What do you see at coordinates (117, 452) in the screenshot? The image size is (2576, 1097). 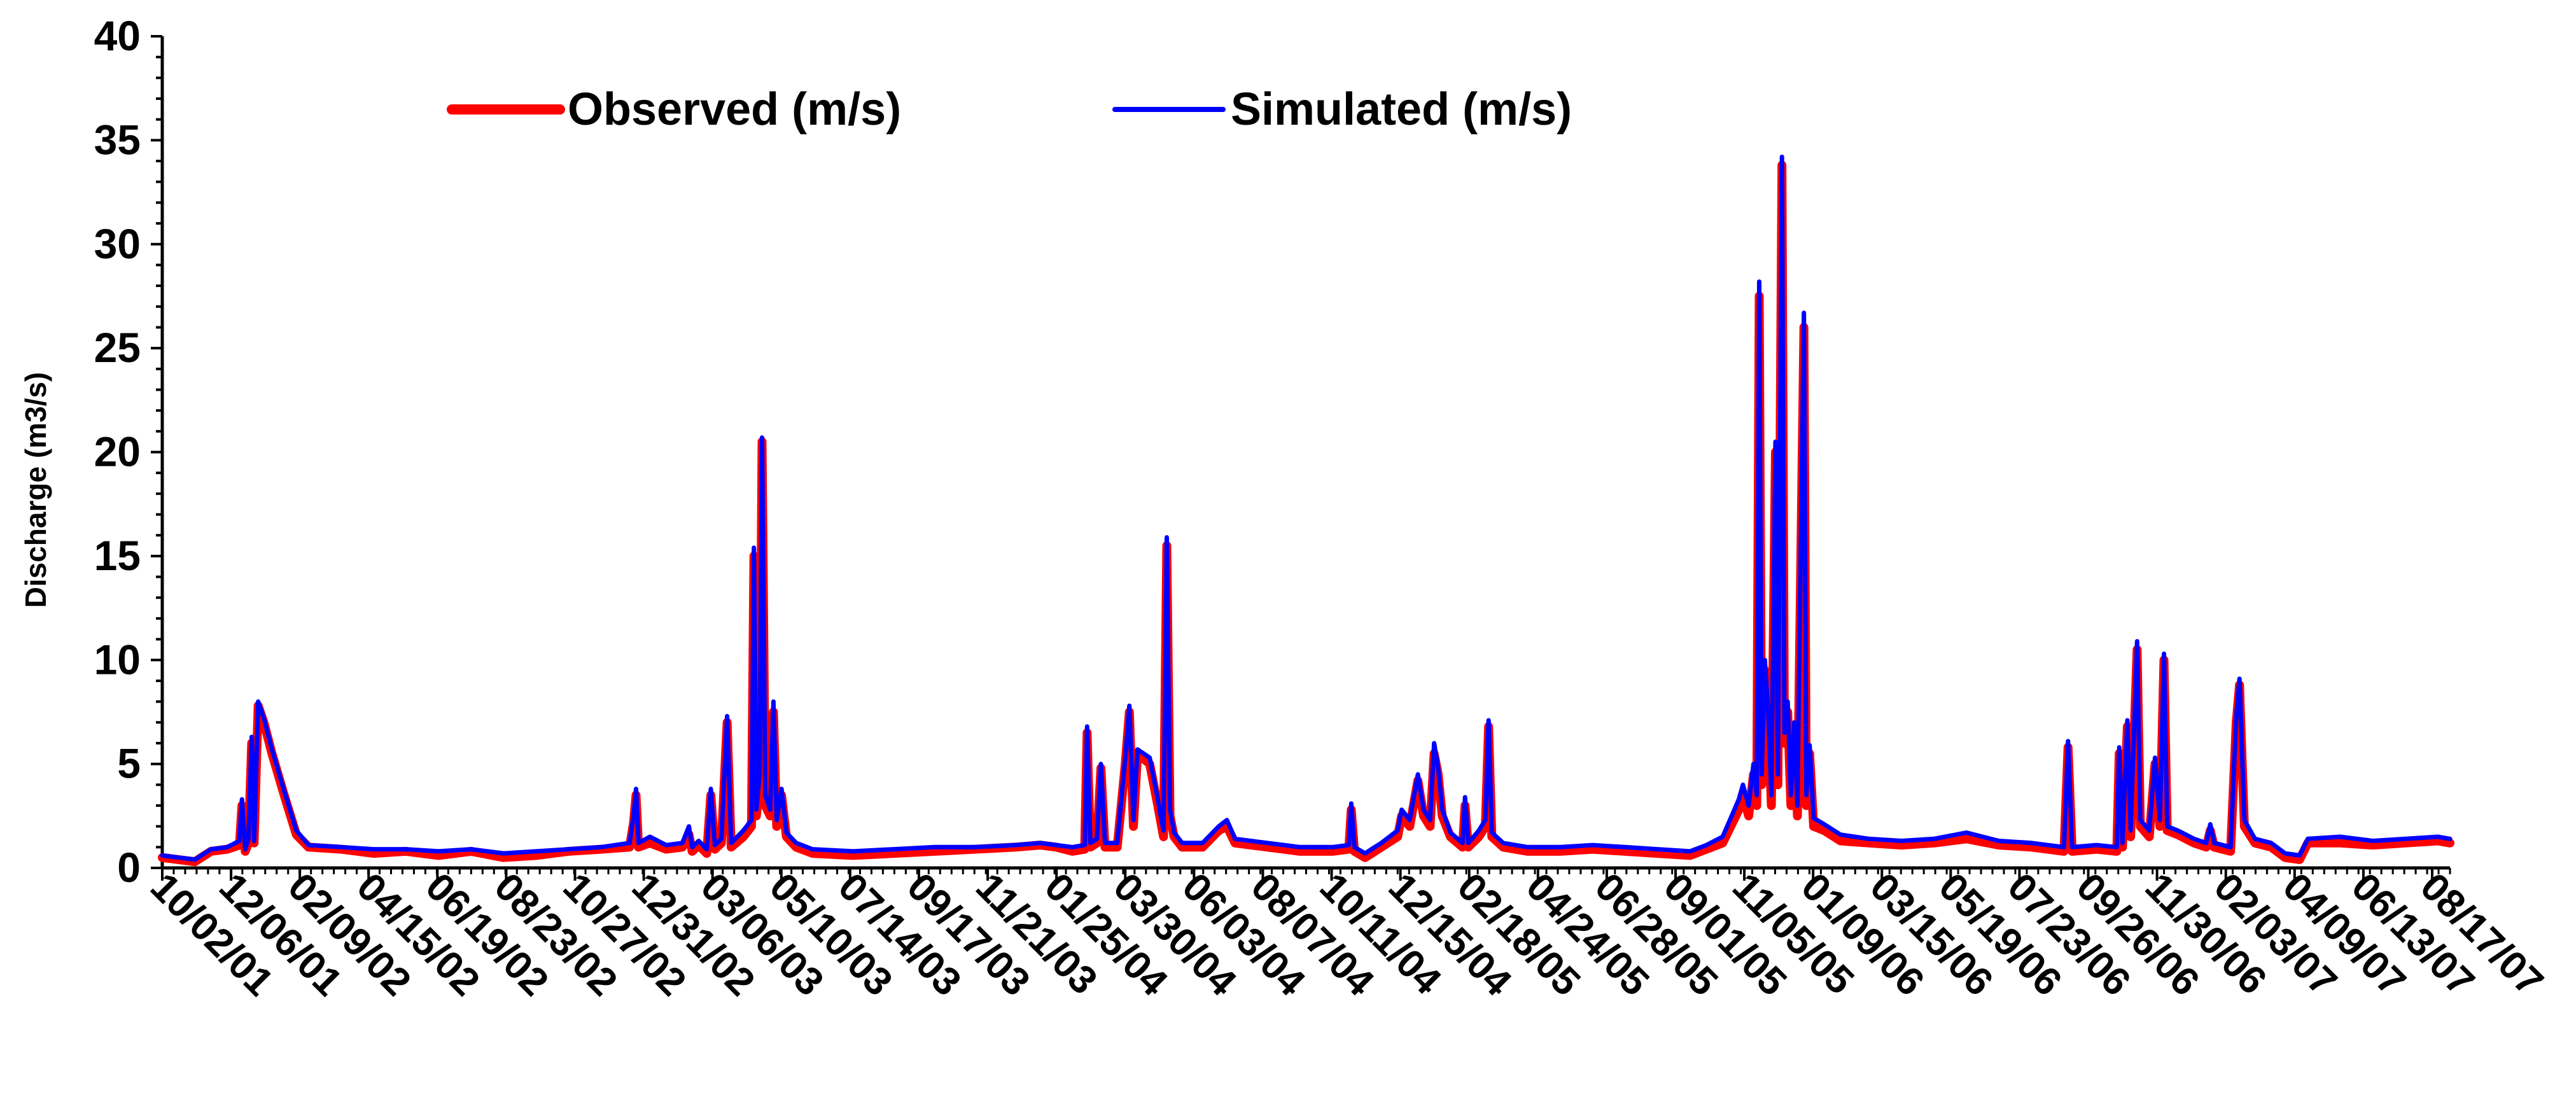 I see `y-tick-label: 20` at bounding box center [117, 452].